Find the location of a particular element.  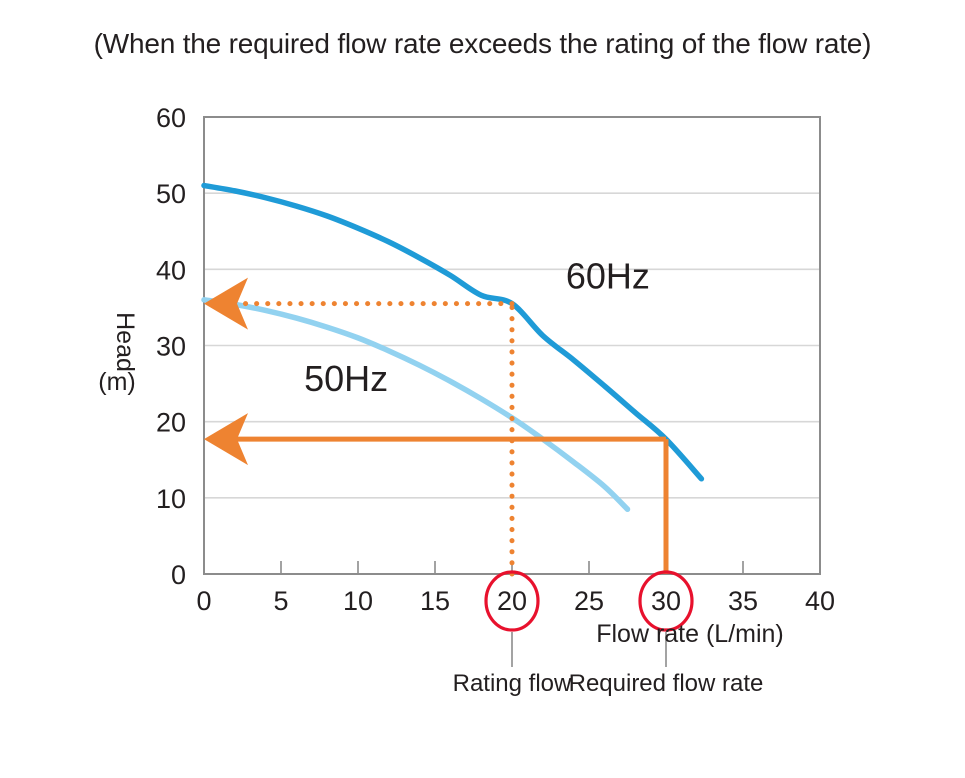

required-flow-callout: Required flow rate is located at coordinates (666, 683).